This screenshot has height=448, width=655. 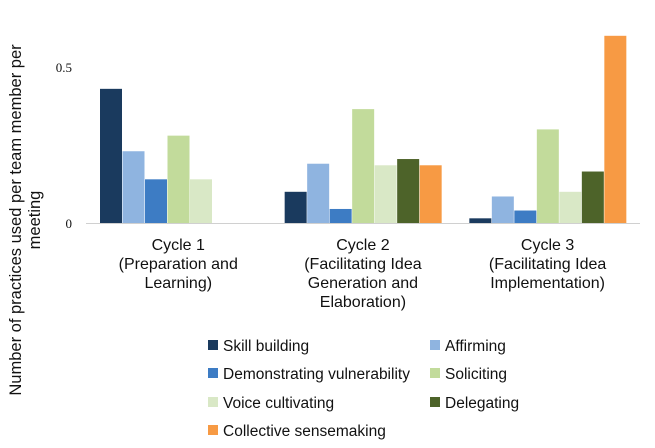 What do you see at coordinates (69, 223) in the screenshot?
I see `y-tick-label-0: 0` at bounding box center [69, 223].